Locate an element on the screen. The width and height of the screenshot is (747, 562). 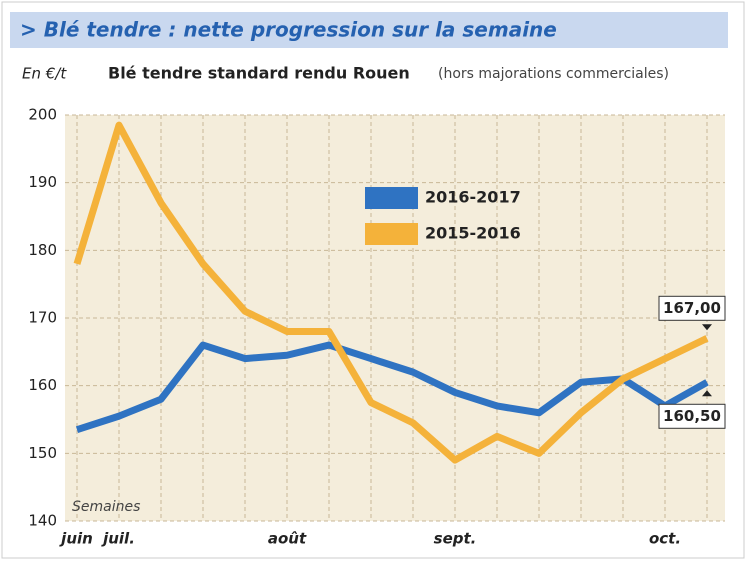
x-tick-label: oct. is located at coordinates (665, 539).